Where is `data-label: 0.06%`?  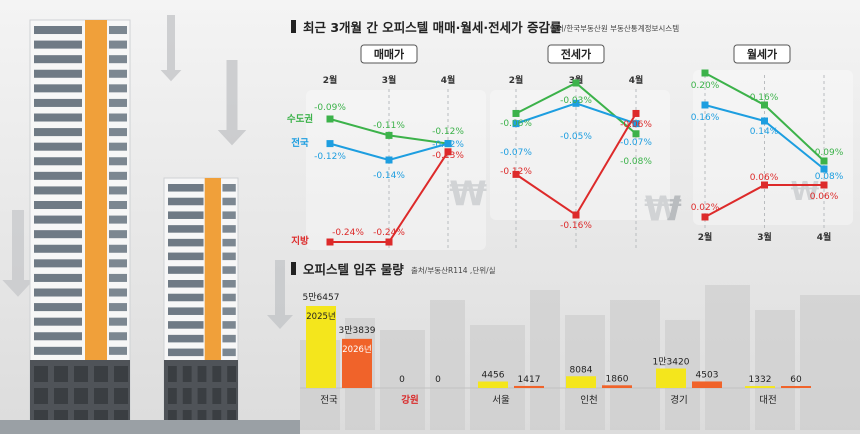 data-label: 0.06% is located at coordinates (824, 197).